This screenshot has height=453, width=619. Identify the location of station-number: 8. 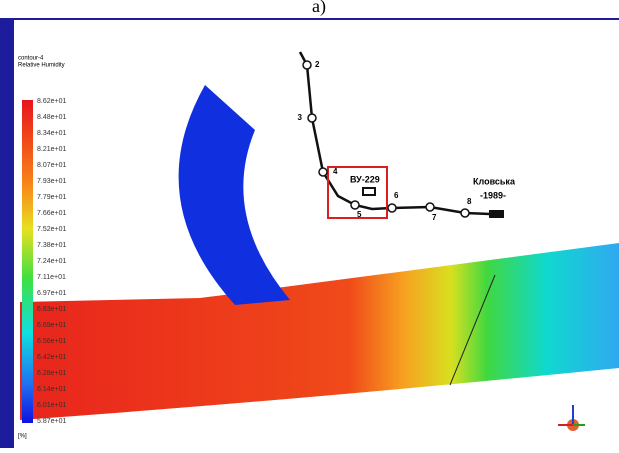
(469, 201).